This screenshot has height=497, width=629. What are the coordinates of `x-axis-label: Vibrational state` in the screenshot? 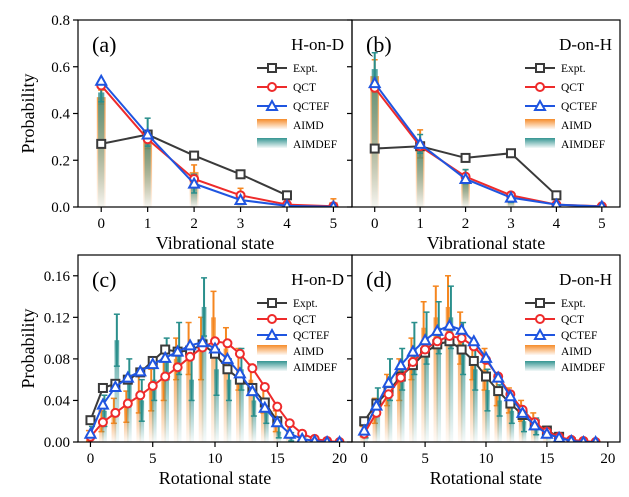 It's located at (215, 243).